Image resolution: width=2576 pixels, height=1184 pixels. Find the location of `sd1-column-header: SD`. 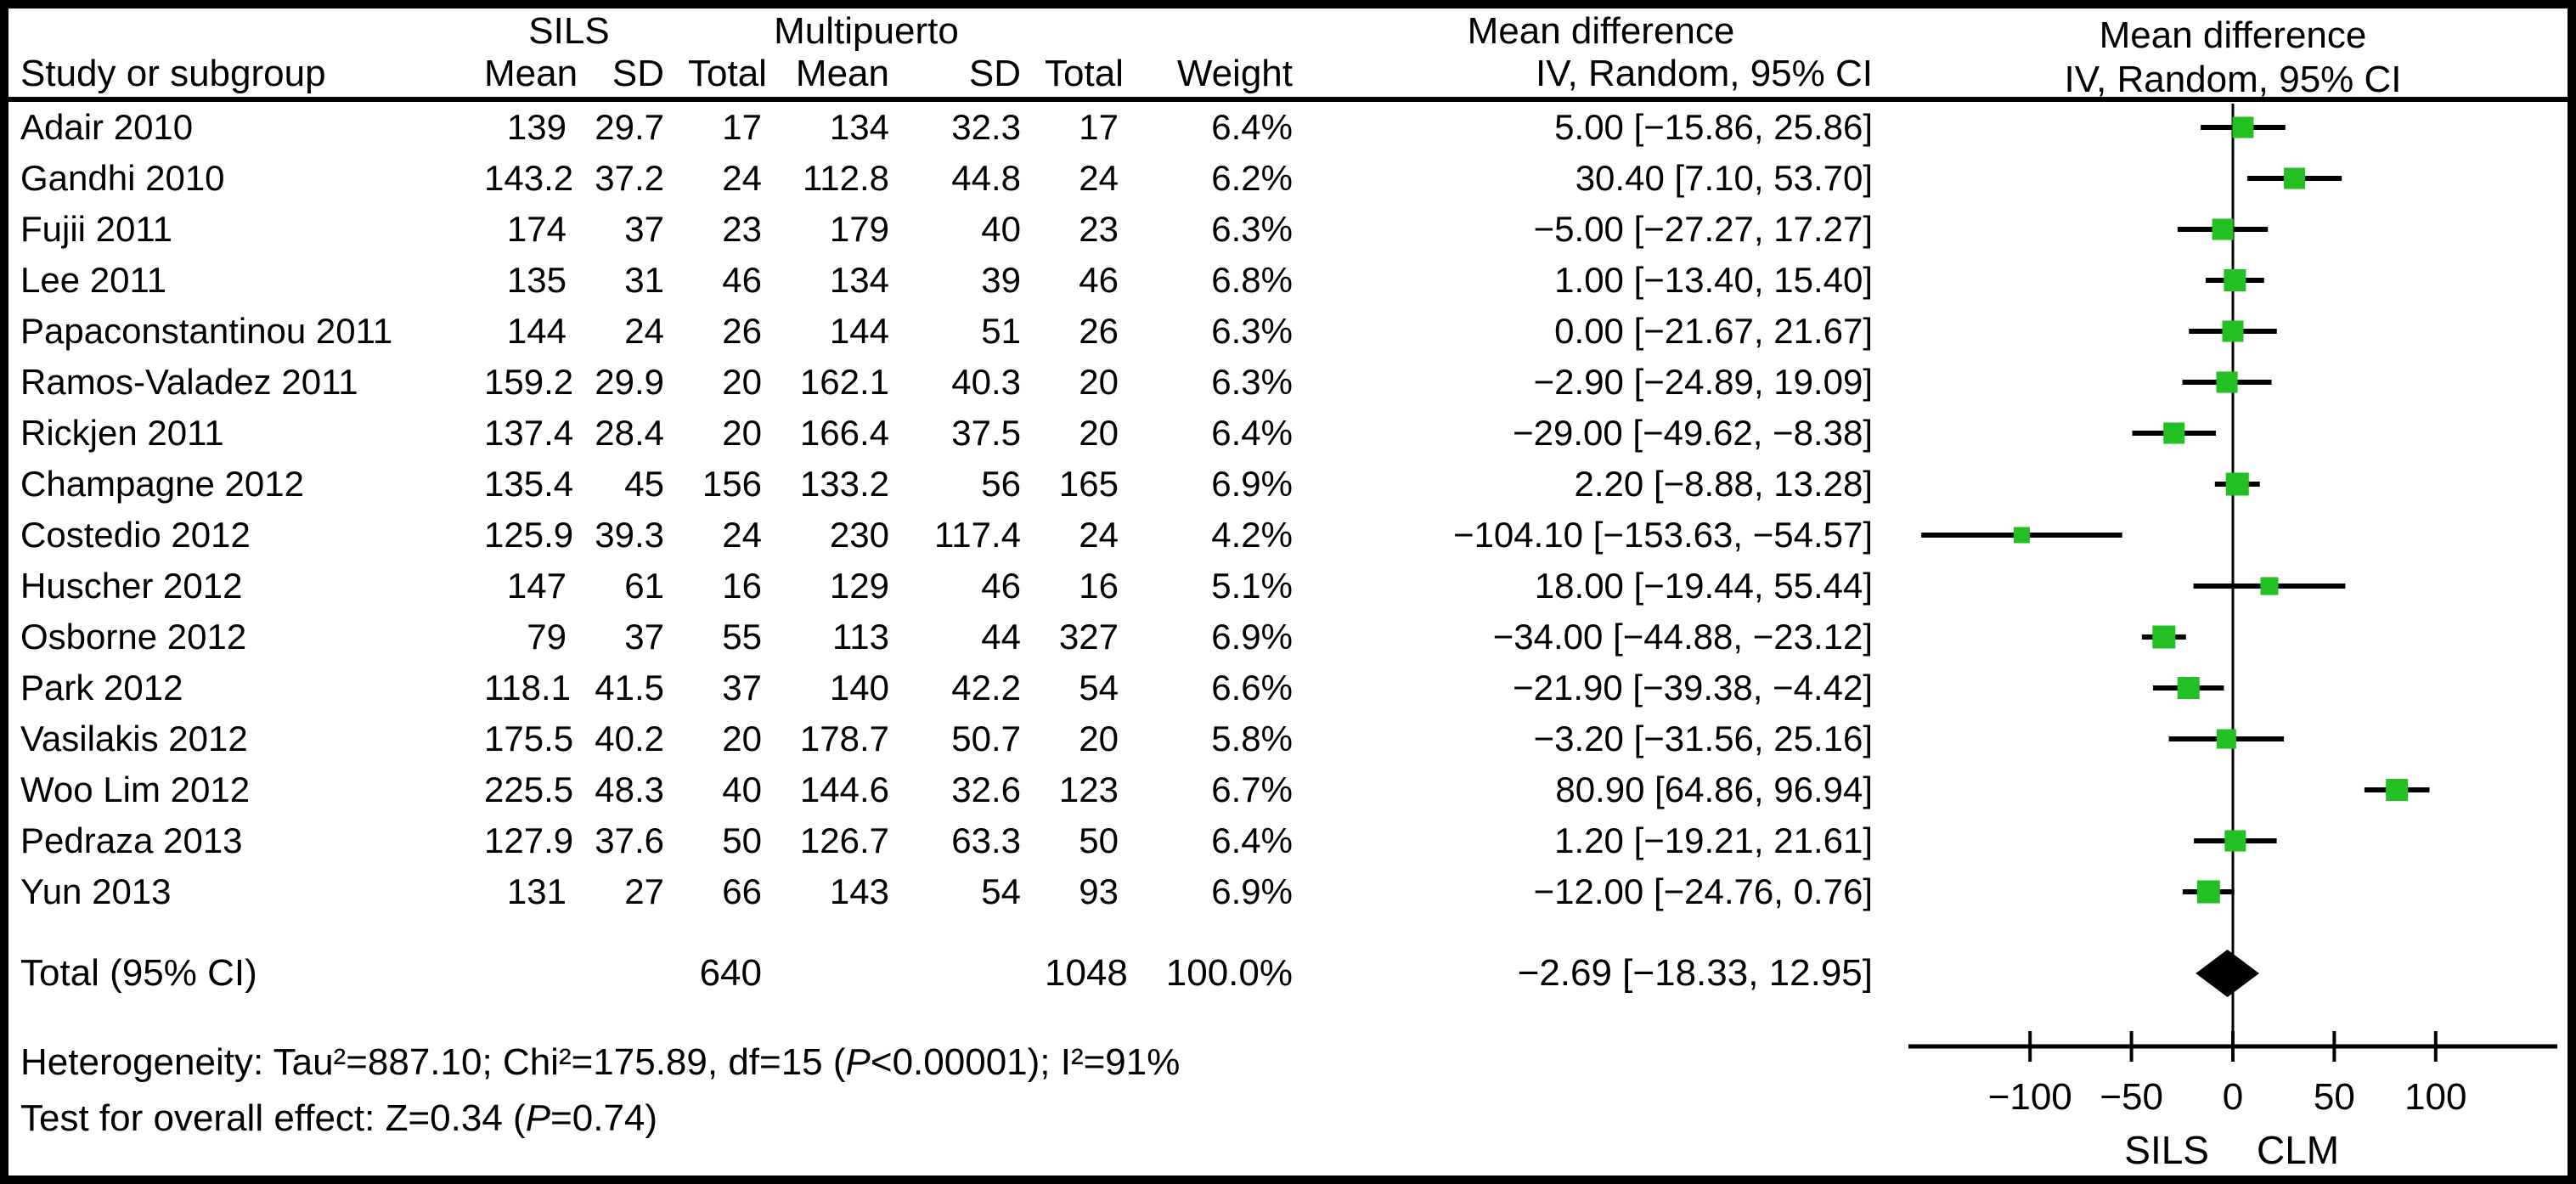

sd1-column-header: SD is located at coordinates (638, 73).